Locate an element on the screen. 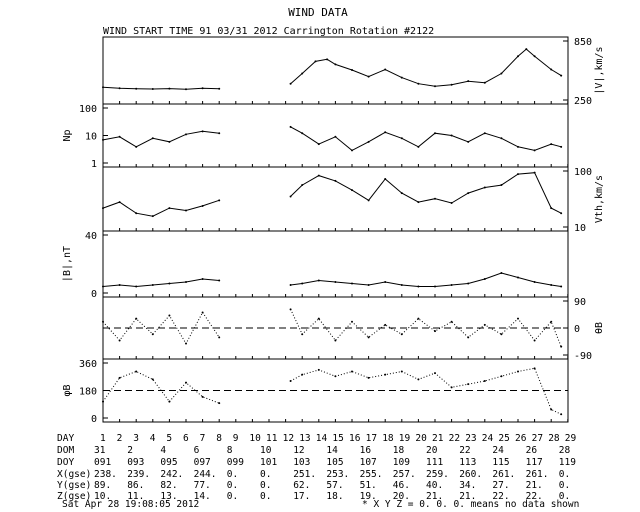 This screenshot has height=512, width=640. row-label: Y(gse) is located at coordinates (74, 485).